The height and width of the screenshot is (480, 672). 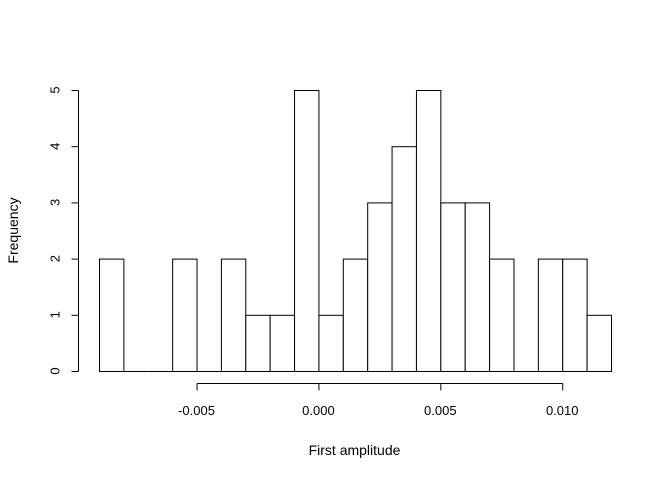 What do you see at coordinates (54, 370) in the screenshot?
I see `y-tick-label: 0` at bounding box center [54, 370].